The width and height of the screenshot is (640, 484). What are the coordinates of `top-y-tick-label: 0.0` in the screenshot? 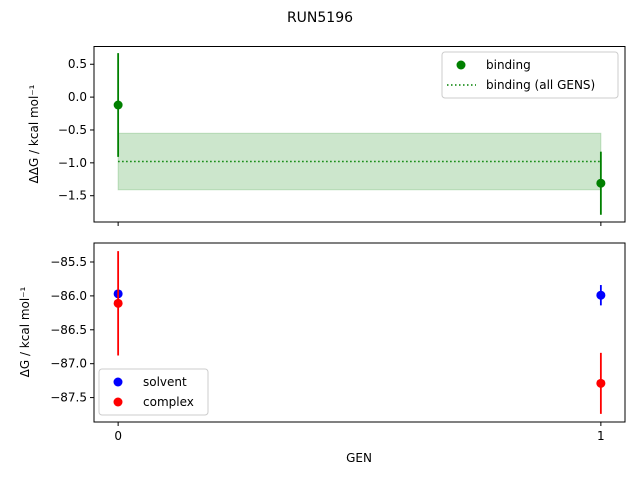 It's located at (77, 97).